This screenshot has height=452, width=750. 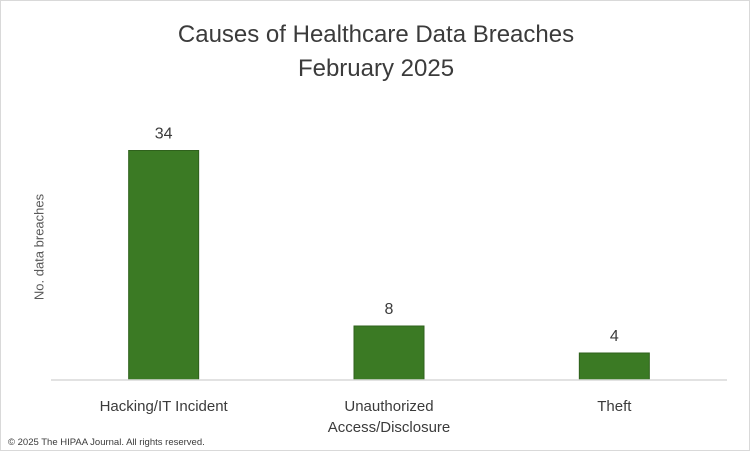 I want to click on x-tick-label-line: Hacking/IT Incident, so click(x=164, y=406).